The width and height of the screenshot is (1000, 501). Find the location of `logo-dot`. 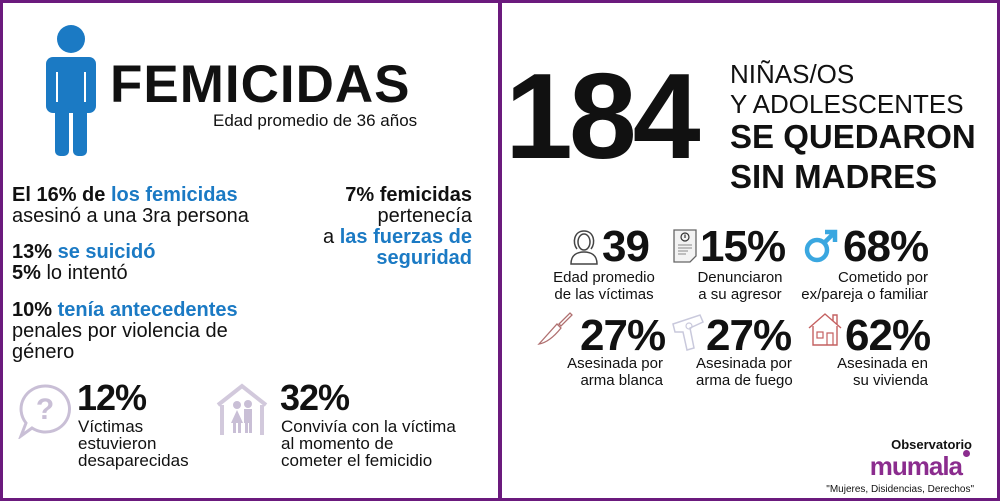

logo-dot is located at coordinates (966, 453).